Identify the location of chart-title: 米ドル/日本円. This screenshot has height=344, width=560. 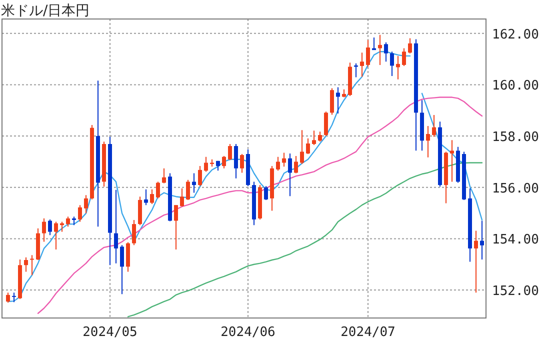
(45, 11).